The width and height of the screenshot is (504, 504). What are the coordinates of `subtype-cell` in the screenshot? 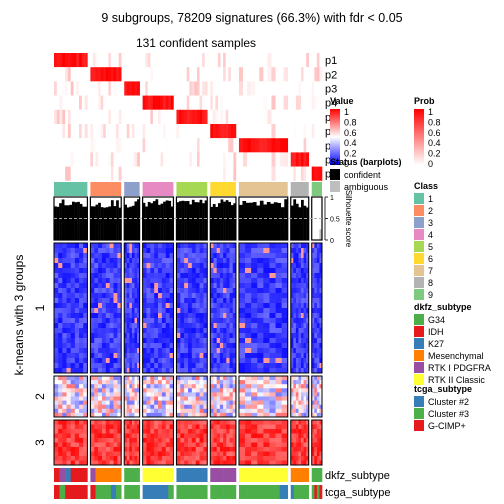 It's located at (150, 492).